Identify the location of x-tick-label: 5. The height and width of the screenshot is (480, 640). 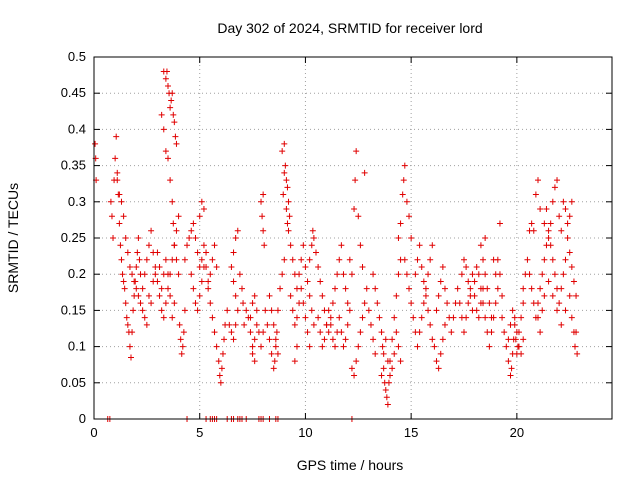
(199, 432).